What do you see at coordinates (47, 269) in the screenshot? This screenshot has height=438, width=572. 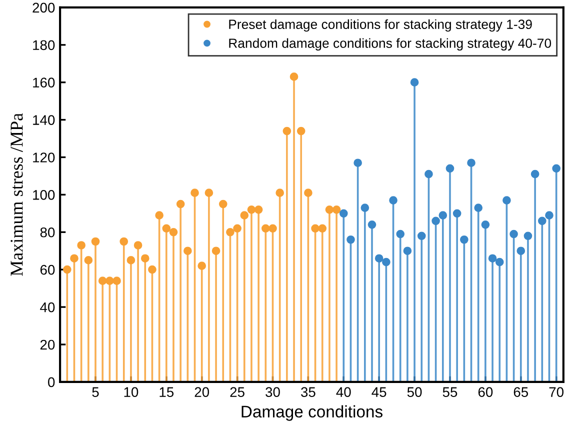 I see `y-tick-label: 60` at bounding box center [47, 269].